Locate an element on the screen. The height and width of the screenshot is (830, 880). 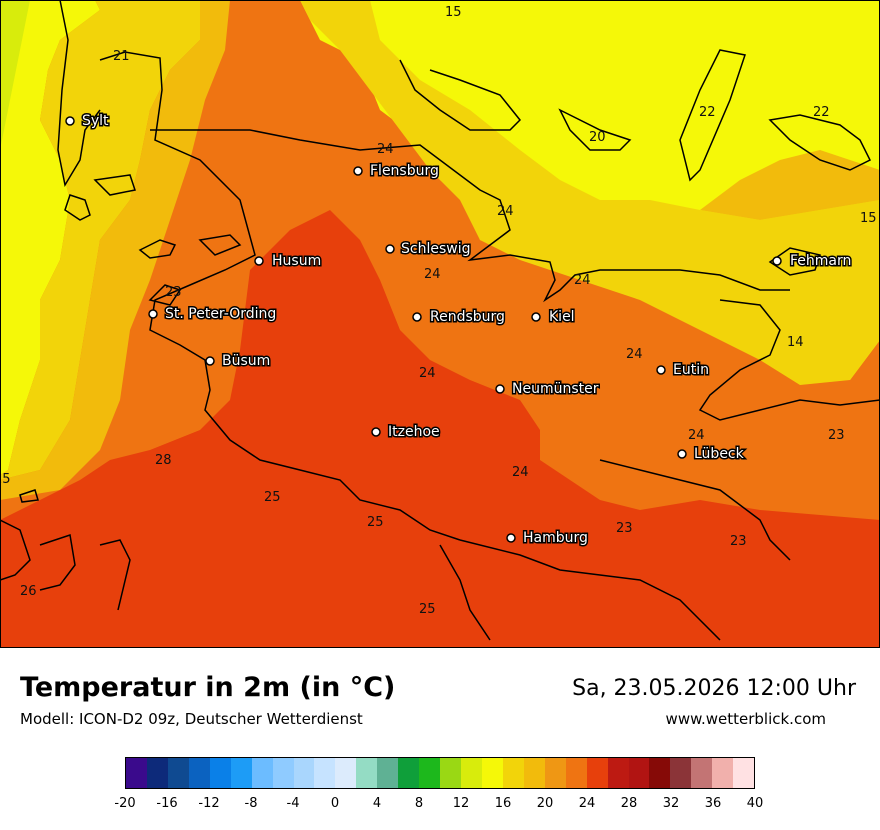
legend-tick-label: 8 is located at coordinates (419, 803).